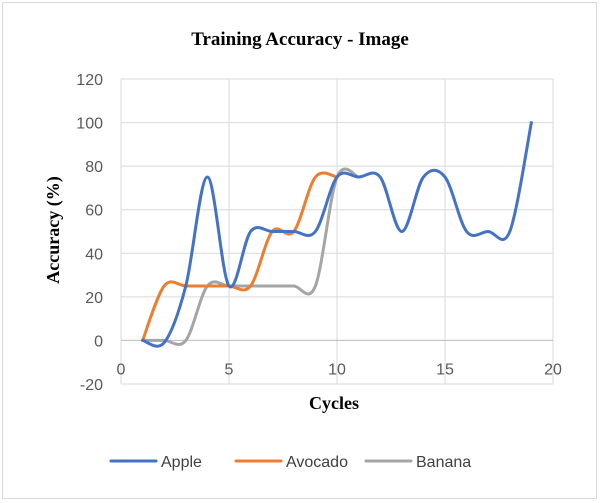 The height and width of the screenshot is (503, 601). Describe the element at coordinates (443, 462) in the screenshot. I see `legend-label: Banana` at that location.